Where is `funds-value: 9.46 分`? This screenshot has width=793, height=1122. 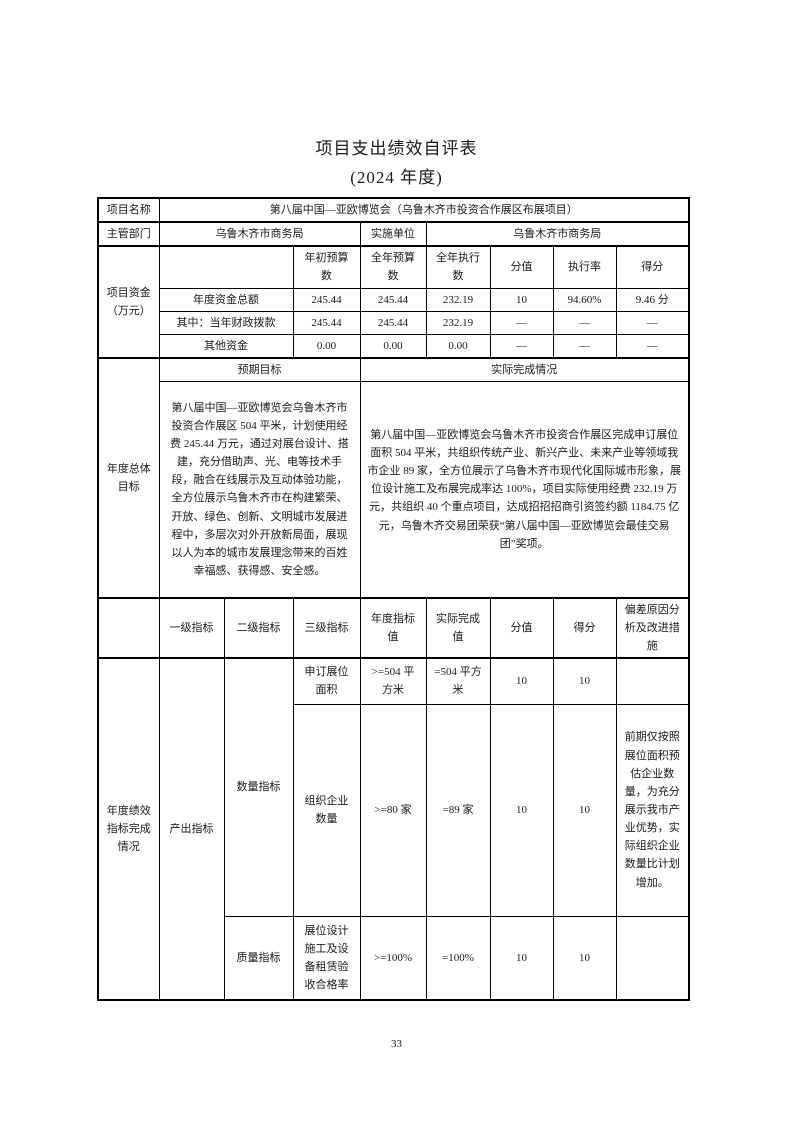 funds-value: 9.46 分 is located at coordinates (652, 299).